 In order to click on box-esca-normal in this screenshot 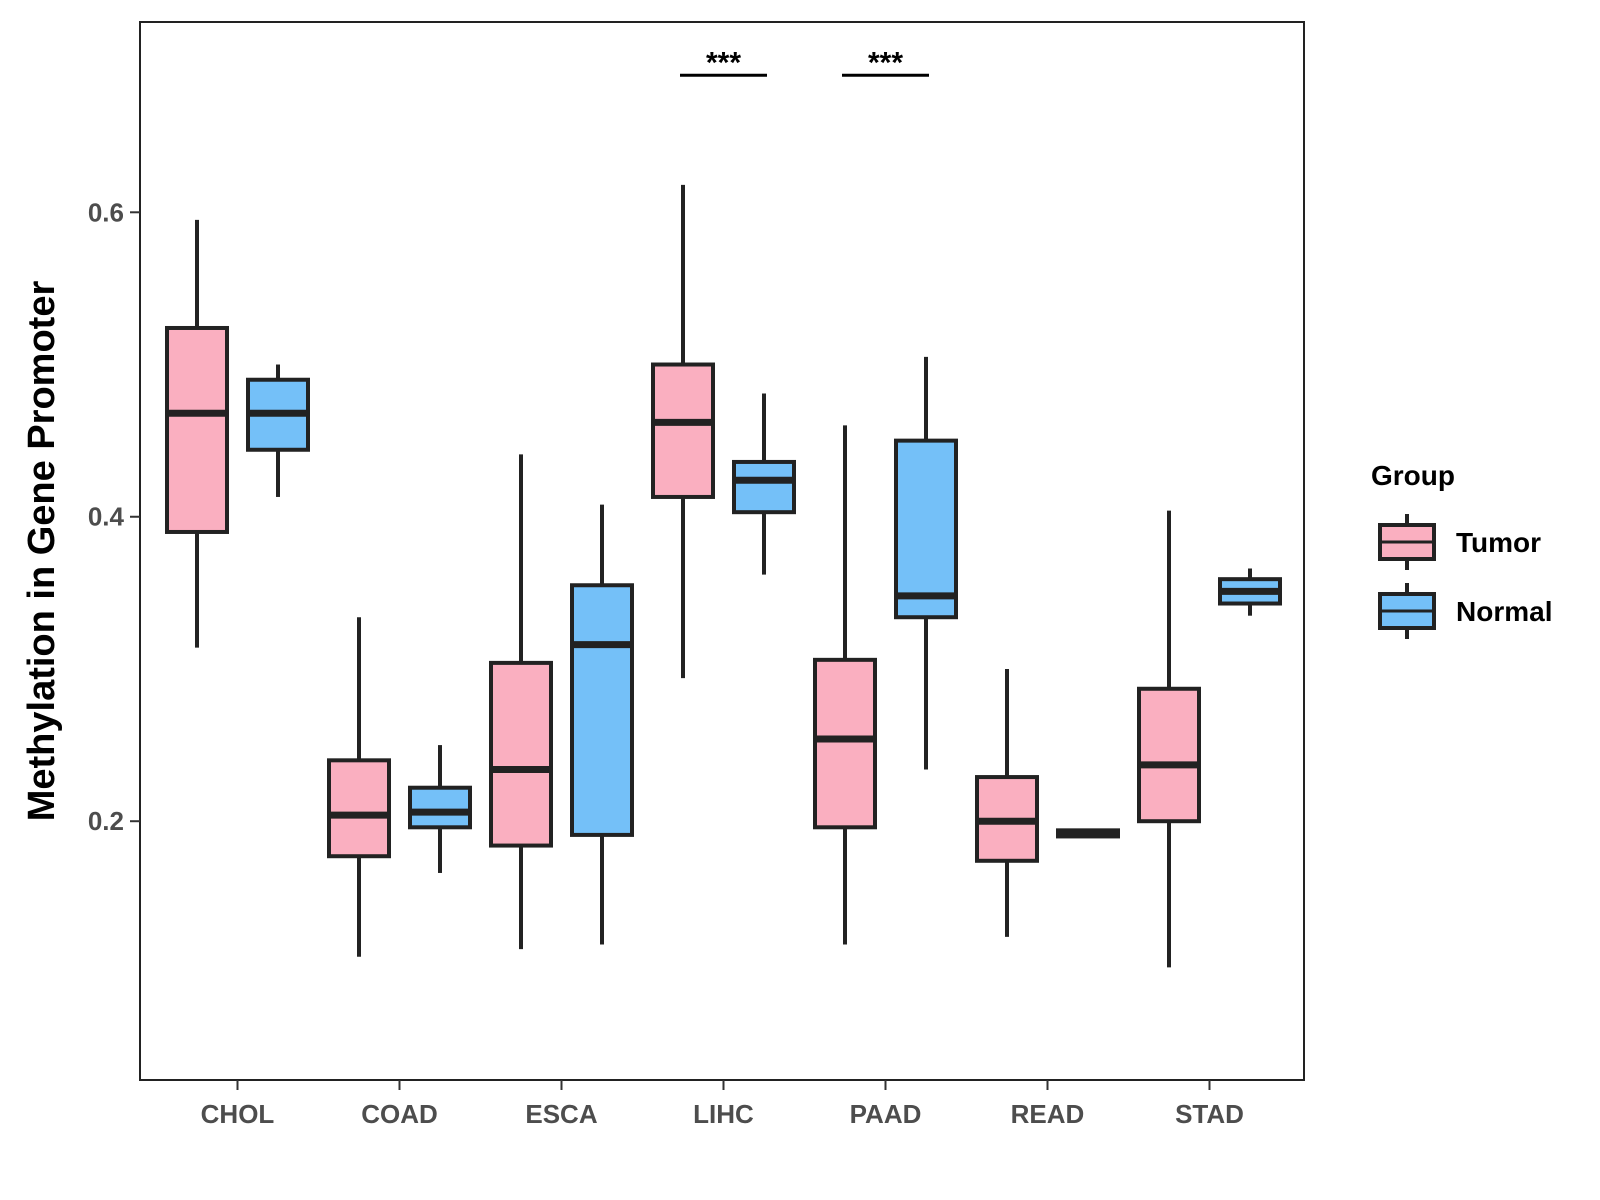, I will do `click(602, 724)`.